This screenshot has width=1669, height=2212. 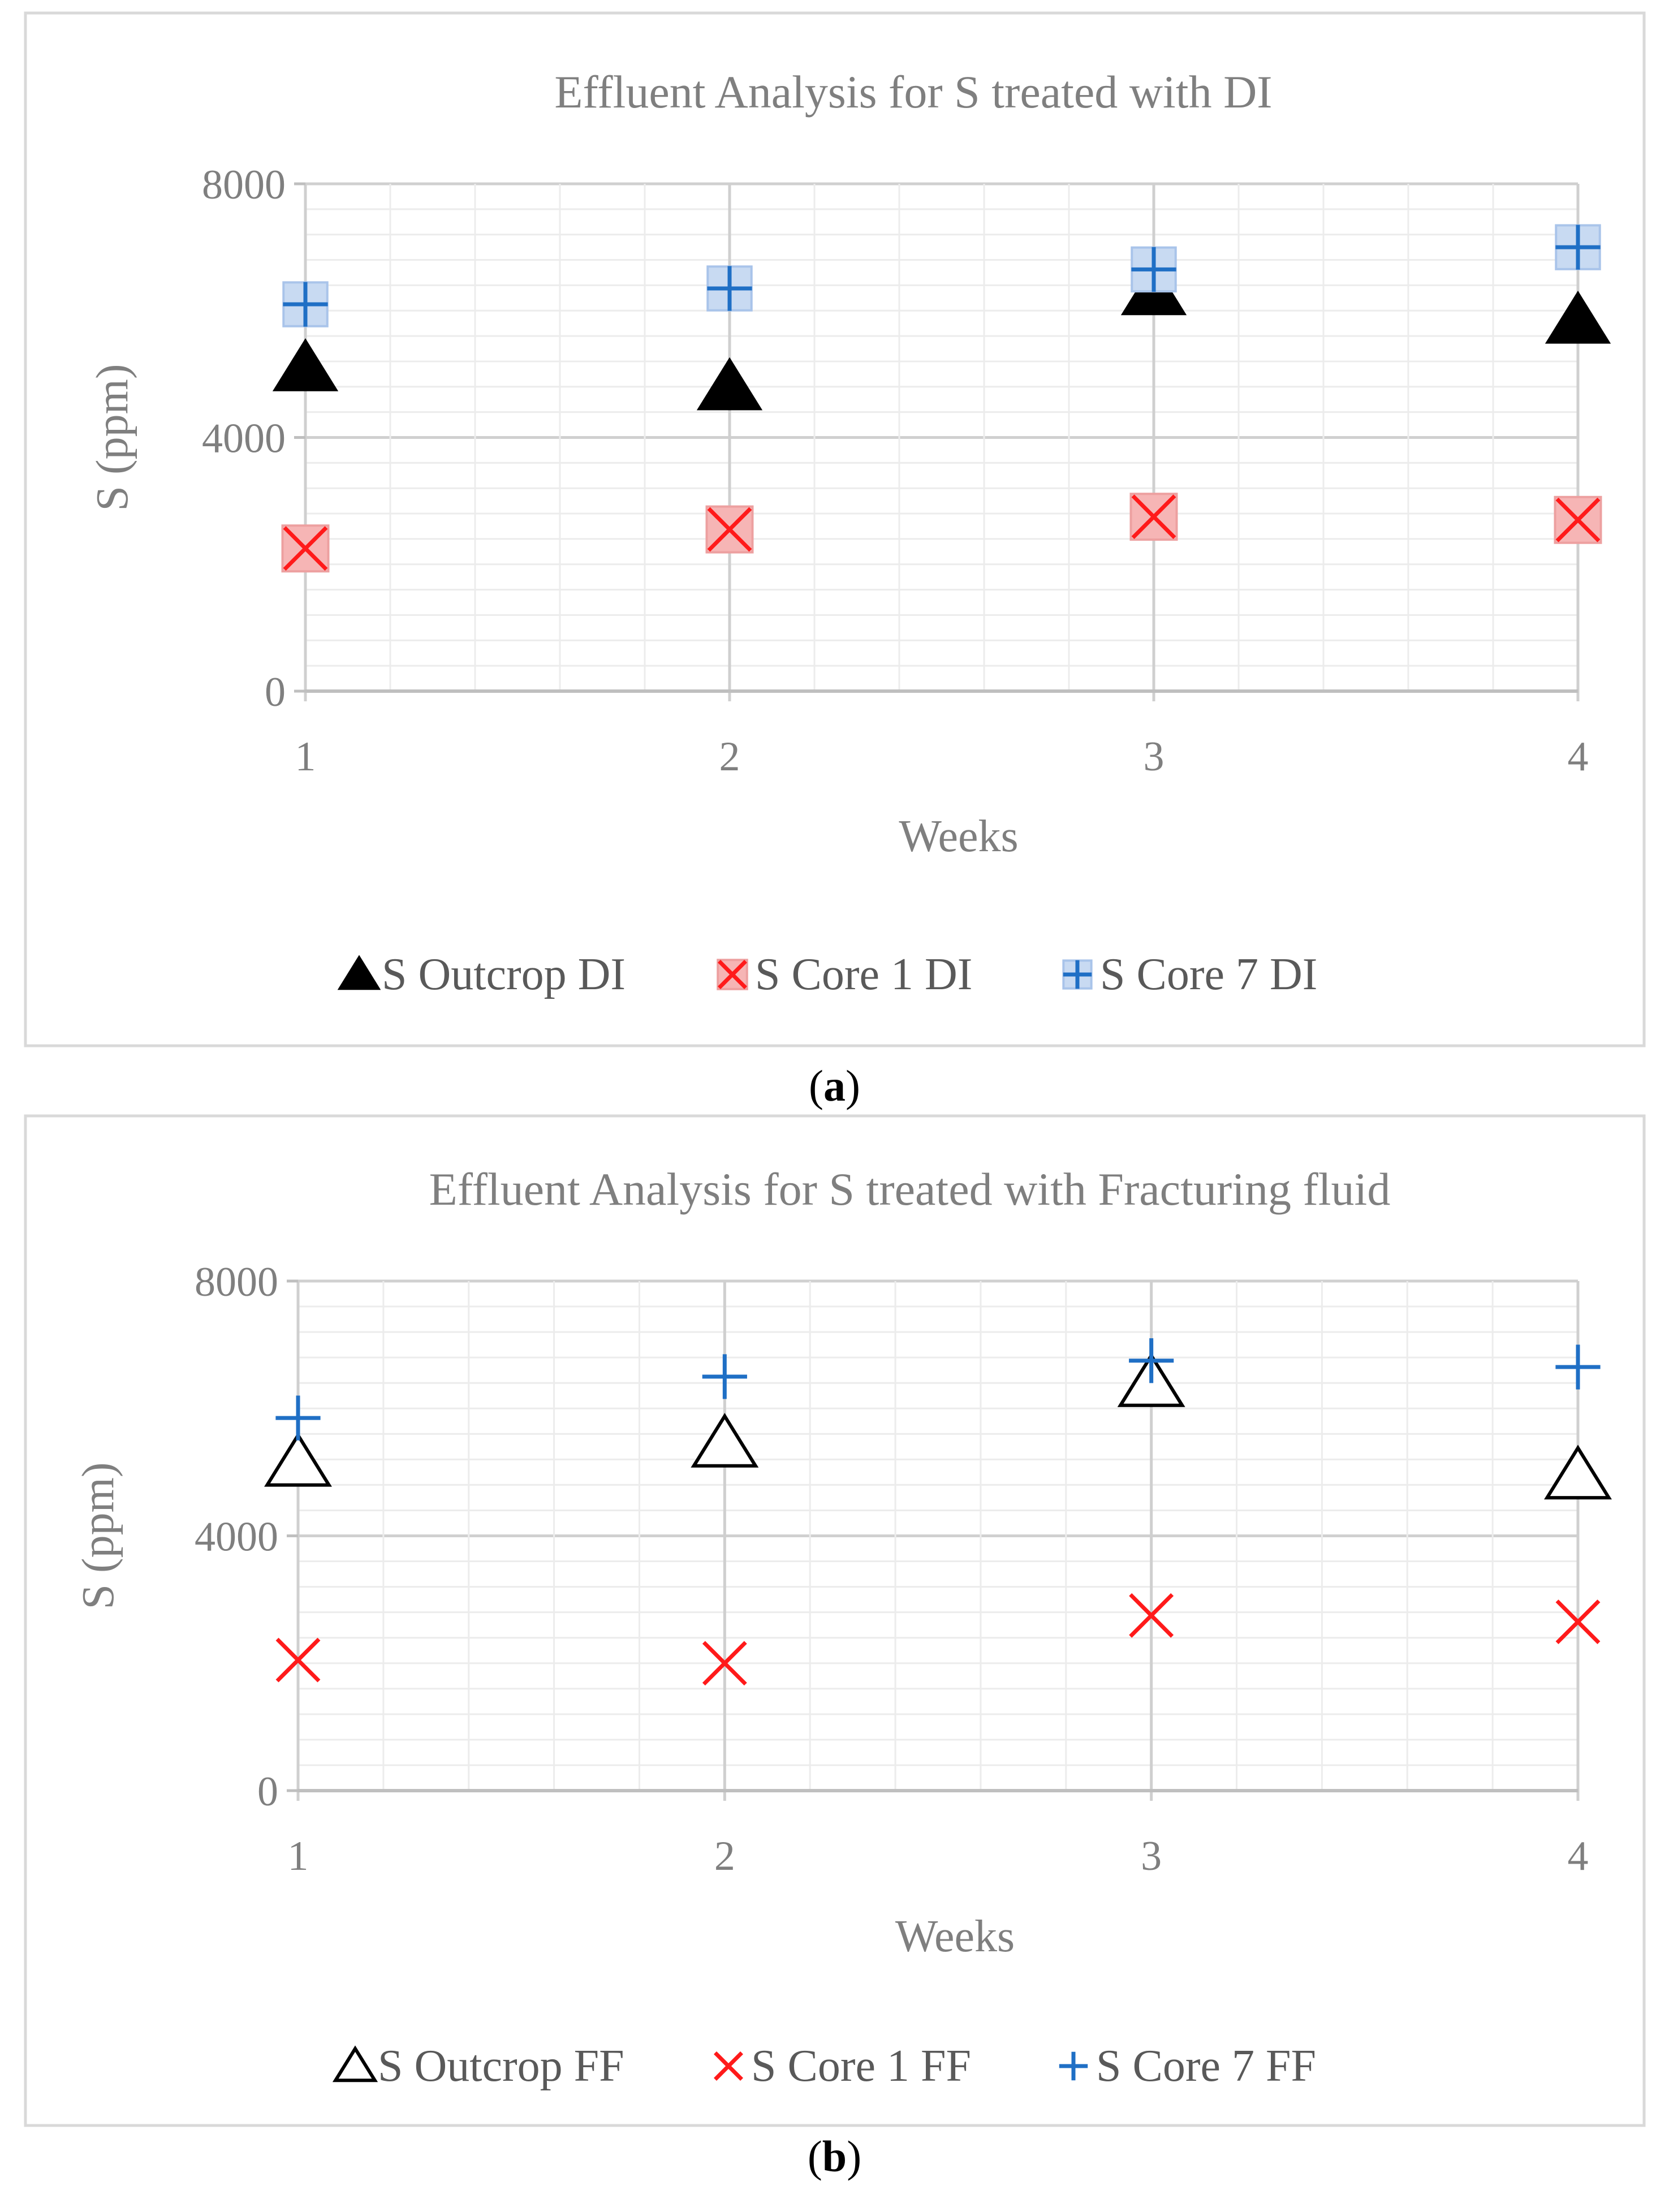 I want to click on chart-b-point-s1-w1-shape, so click(x=298, y=1459).